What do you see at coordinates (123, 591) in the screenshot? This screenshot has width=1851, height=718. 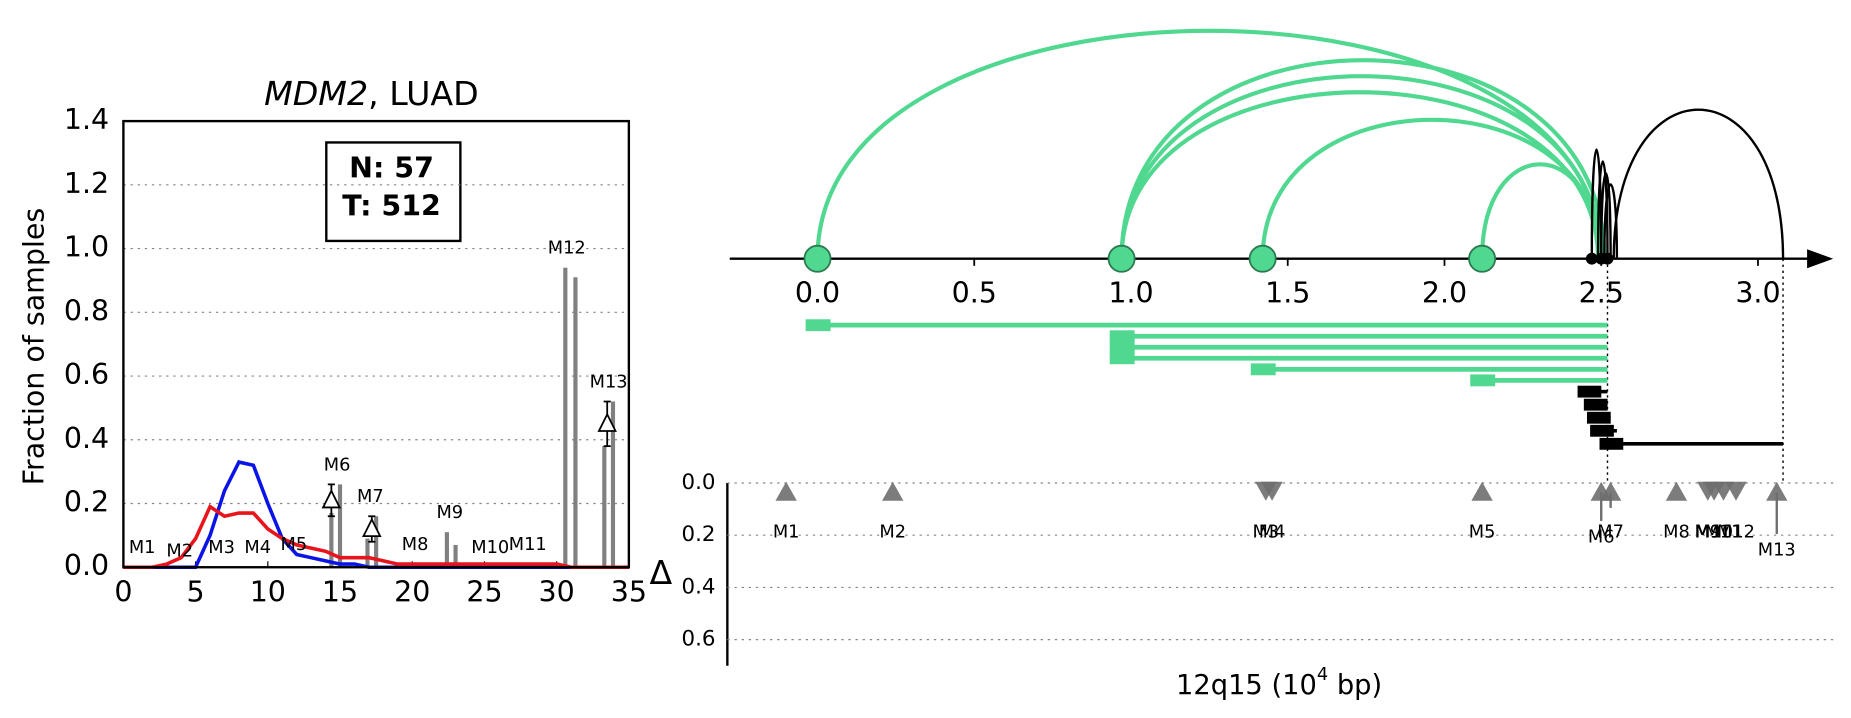 I see `x-tick-label: 0` at bounding box center [123, 591].